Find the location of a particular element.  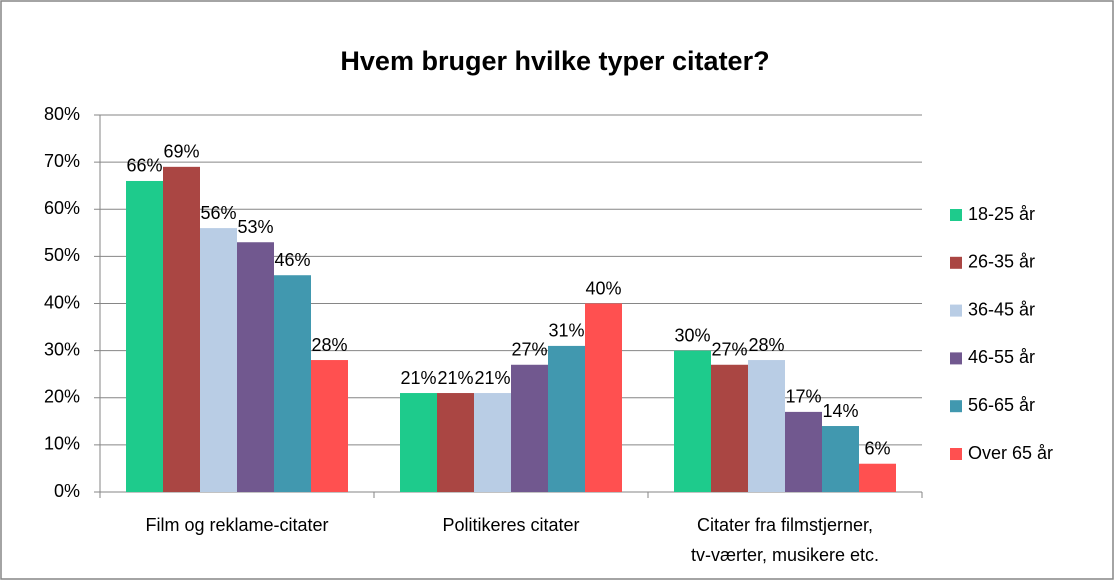

data-label: 30% is located at coordinates (692, 335).